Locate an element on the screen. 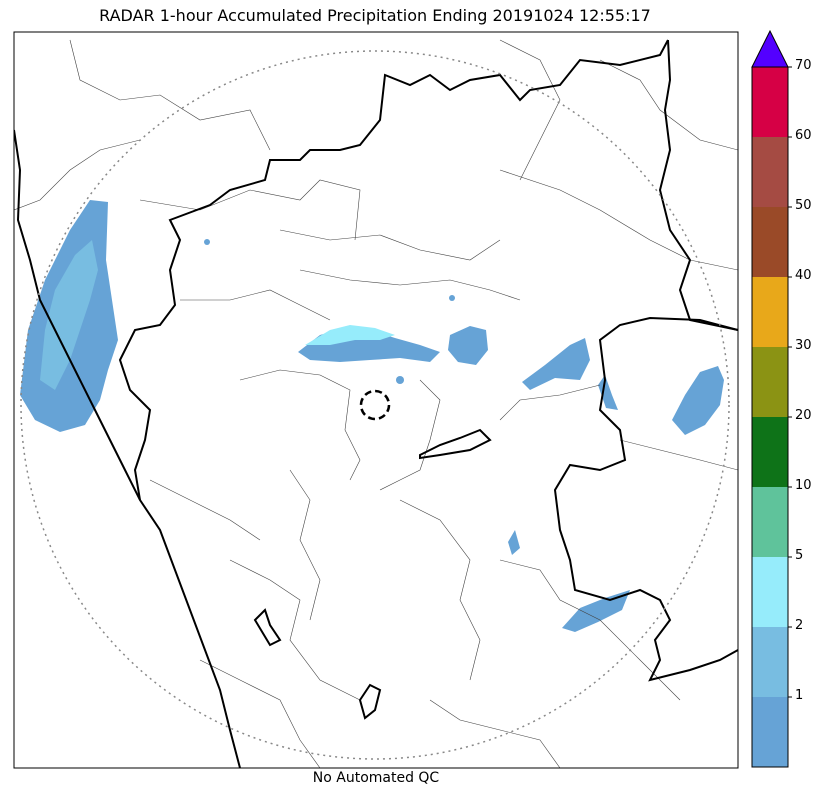  colorbar-tick-label: 10 is located at coordinates (803, 485).